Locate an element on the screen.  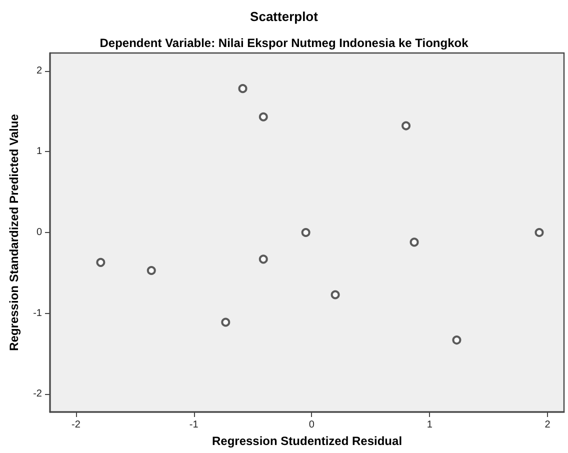
x-tick-label: 1 is located at coordinates (429, 425).